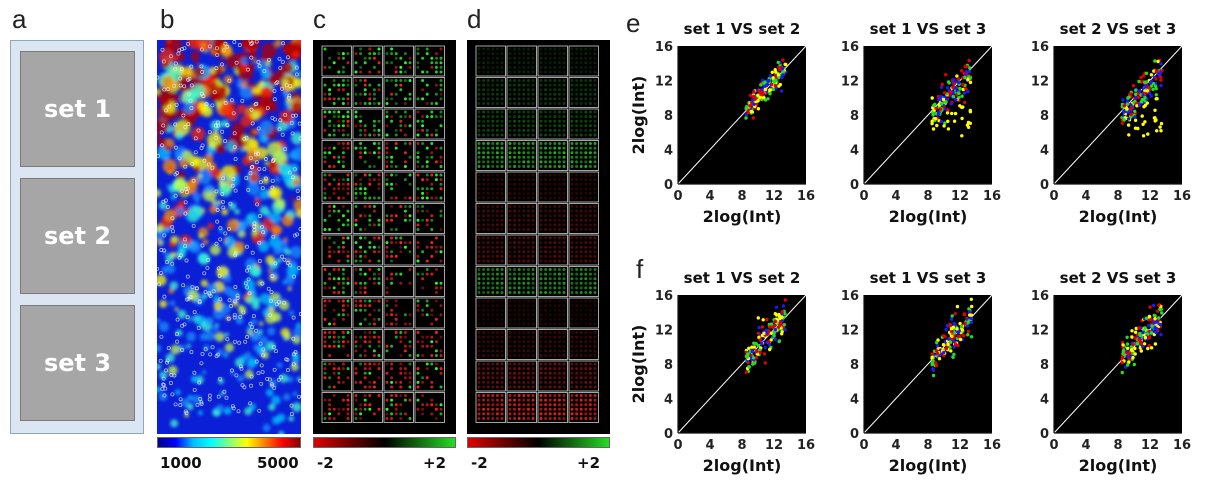 The image size is (1210, 481). I want to click on x-tick-label: 8, so click(741, 196).